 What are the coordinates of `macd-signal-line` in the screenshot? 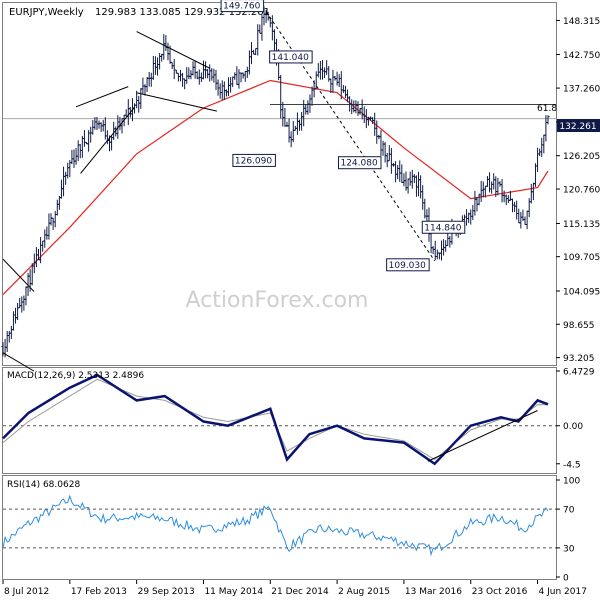 It's located at (275, 419).